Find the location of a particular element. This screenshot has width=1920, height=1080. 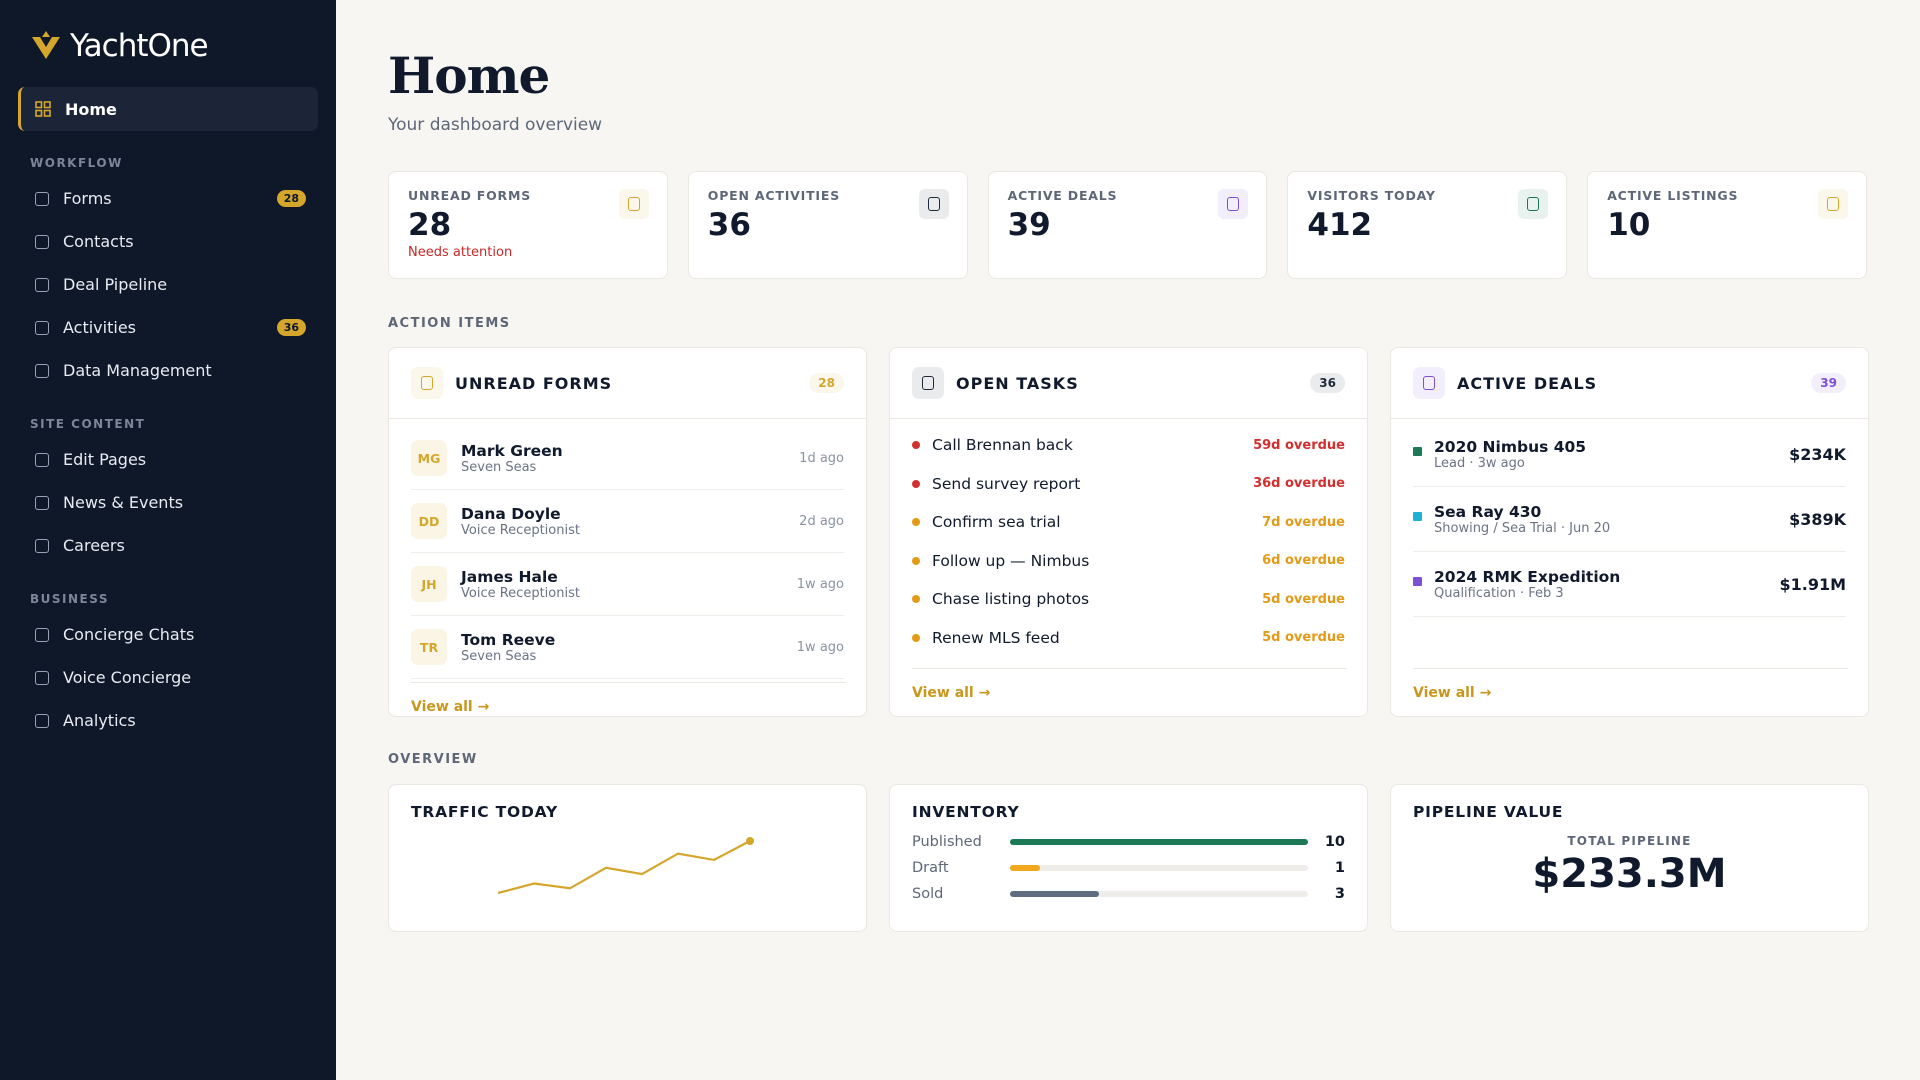

nav-item: Voice Concierge is located at coordinates (168, 677).